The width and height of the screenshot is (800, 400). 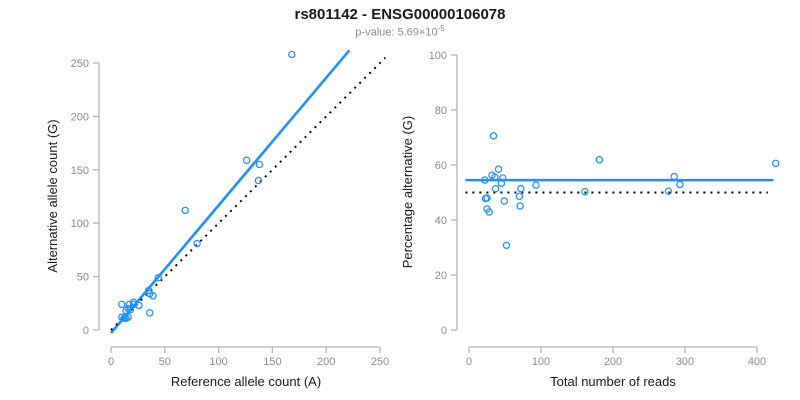 I want to click on x-tick-label: 150, so click(x=272, y=362).